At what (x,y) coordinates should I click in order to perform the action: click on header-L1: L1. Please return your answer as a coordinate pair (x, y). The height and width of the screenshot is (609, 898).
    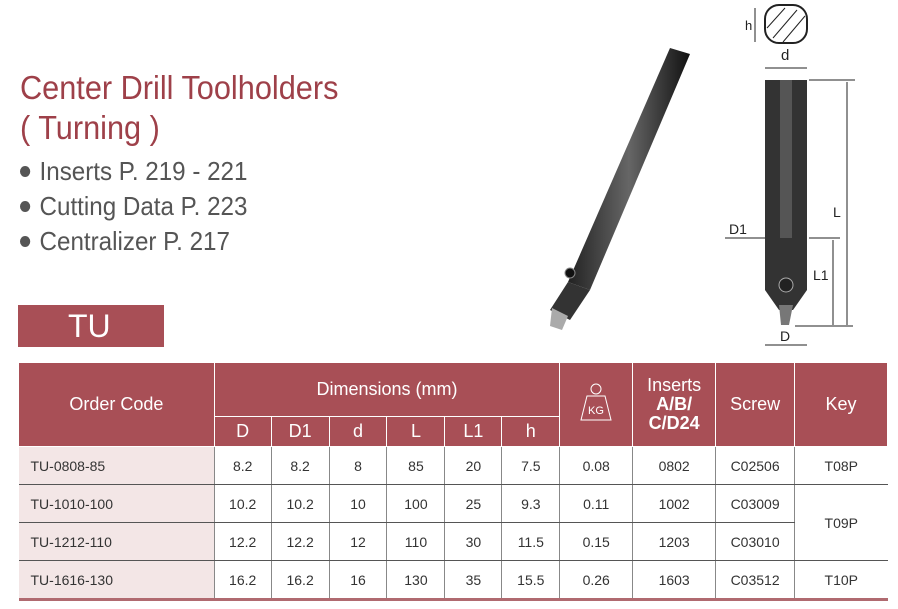
    Looking at the image, I should click on (473, 431).